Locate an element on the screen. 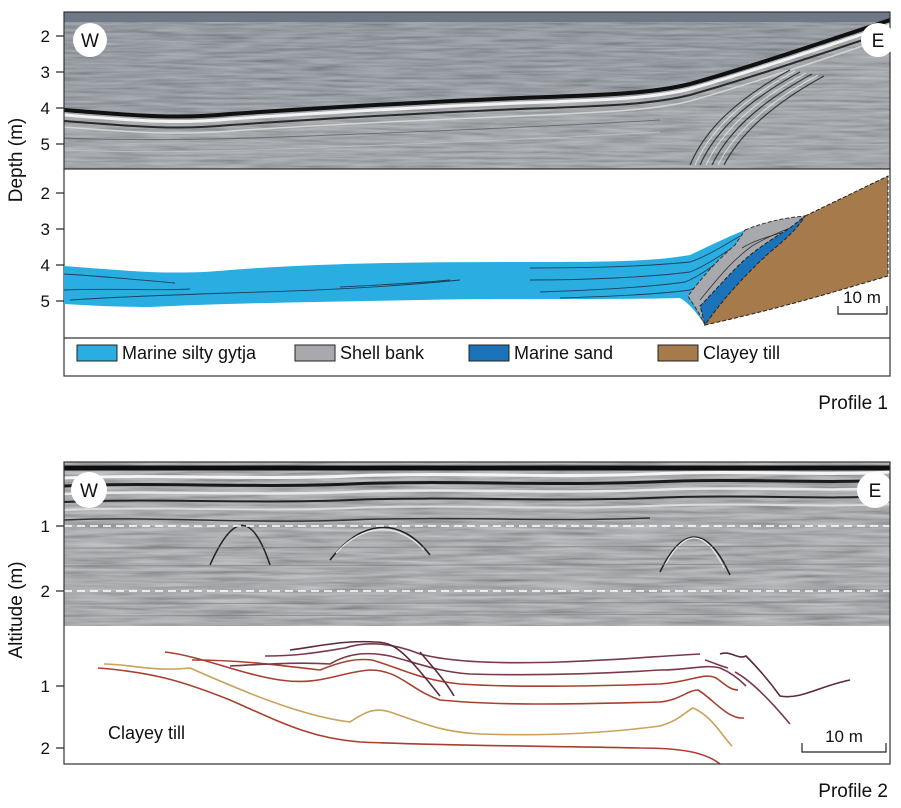 This screenshot has height=808, width=901. profile1-west-label: W is located at coordinates (90, 41).